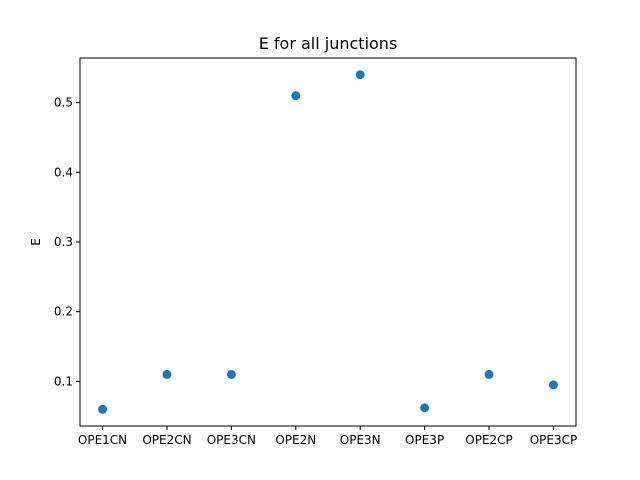 The image size is (640, 480). What do you see at coordinates (424, 440) in the screenshot?
I see `x-tick-label: OPE3P` at bounding box center [424, 440].